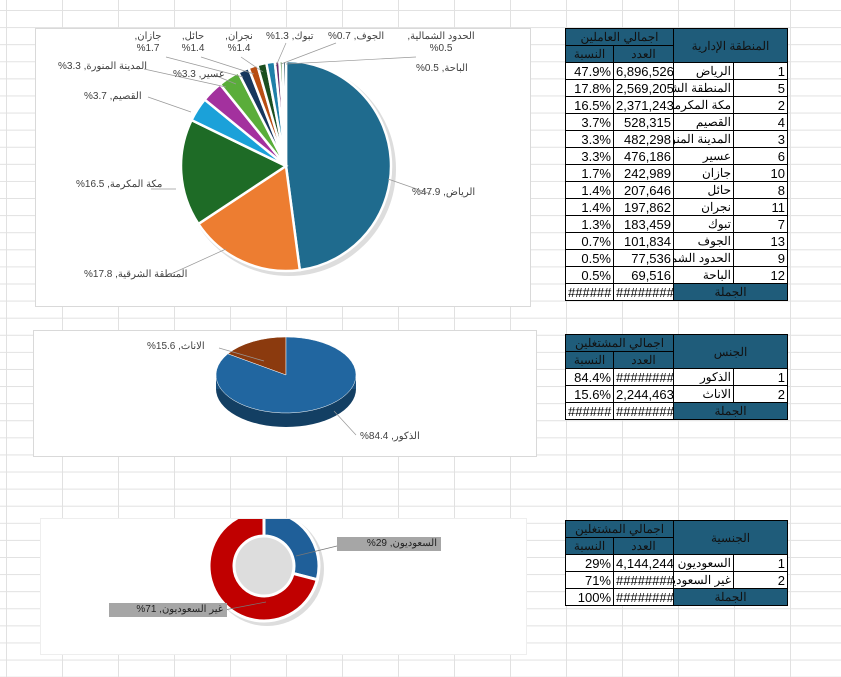 The width and height of the screenshot is (841, 677). I want to click on name-cell: المدينة المنورة, so click(703, 139).